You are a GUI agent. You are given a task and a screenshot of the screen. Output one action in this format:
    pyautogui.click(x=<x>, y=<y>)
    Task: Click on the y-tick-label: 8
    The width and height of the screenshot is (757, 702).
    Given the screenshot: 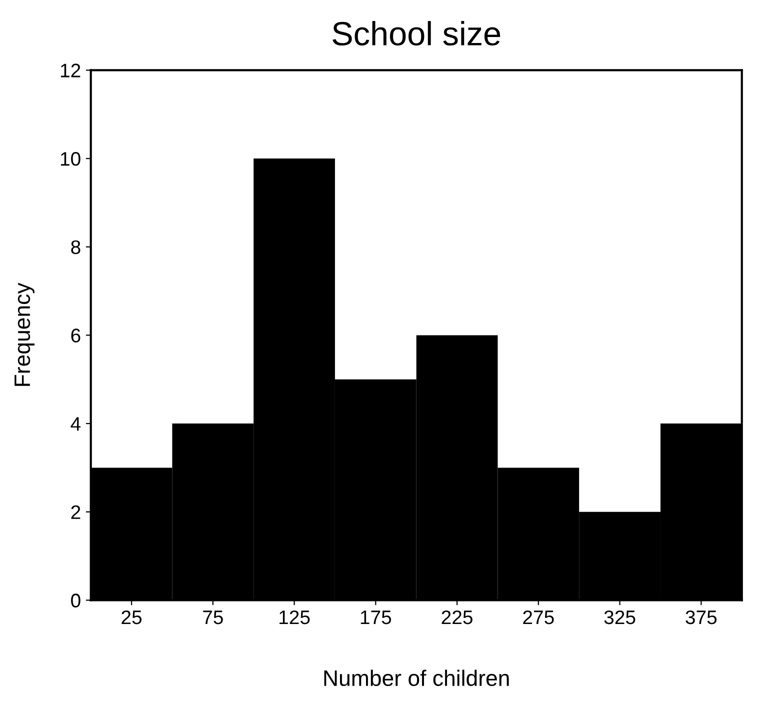 What is the action you would take?
    pyautogui.click(x=75, y=247)
    